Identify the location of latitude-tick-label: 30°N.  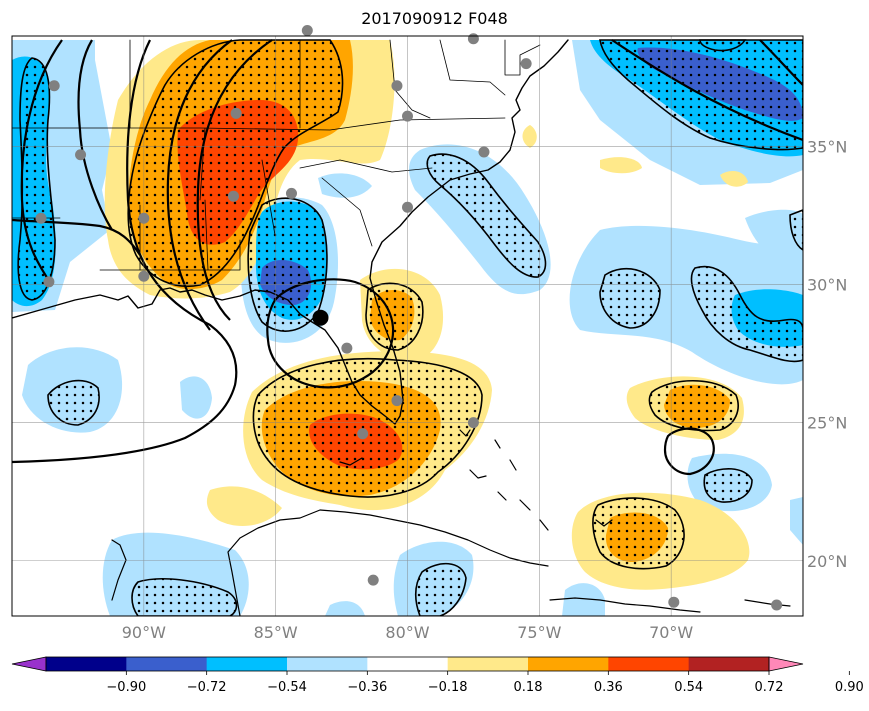
(827, 285).